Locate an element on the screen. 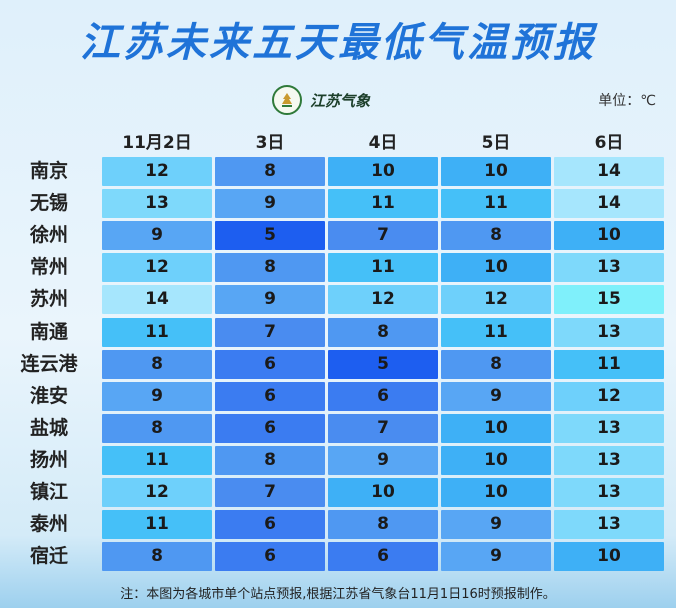 The width and height of the screenshot is (676, 608). city-label: 泰州 is located at coordinates (48, 524).